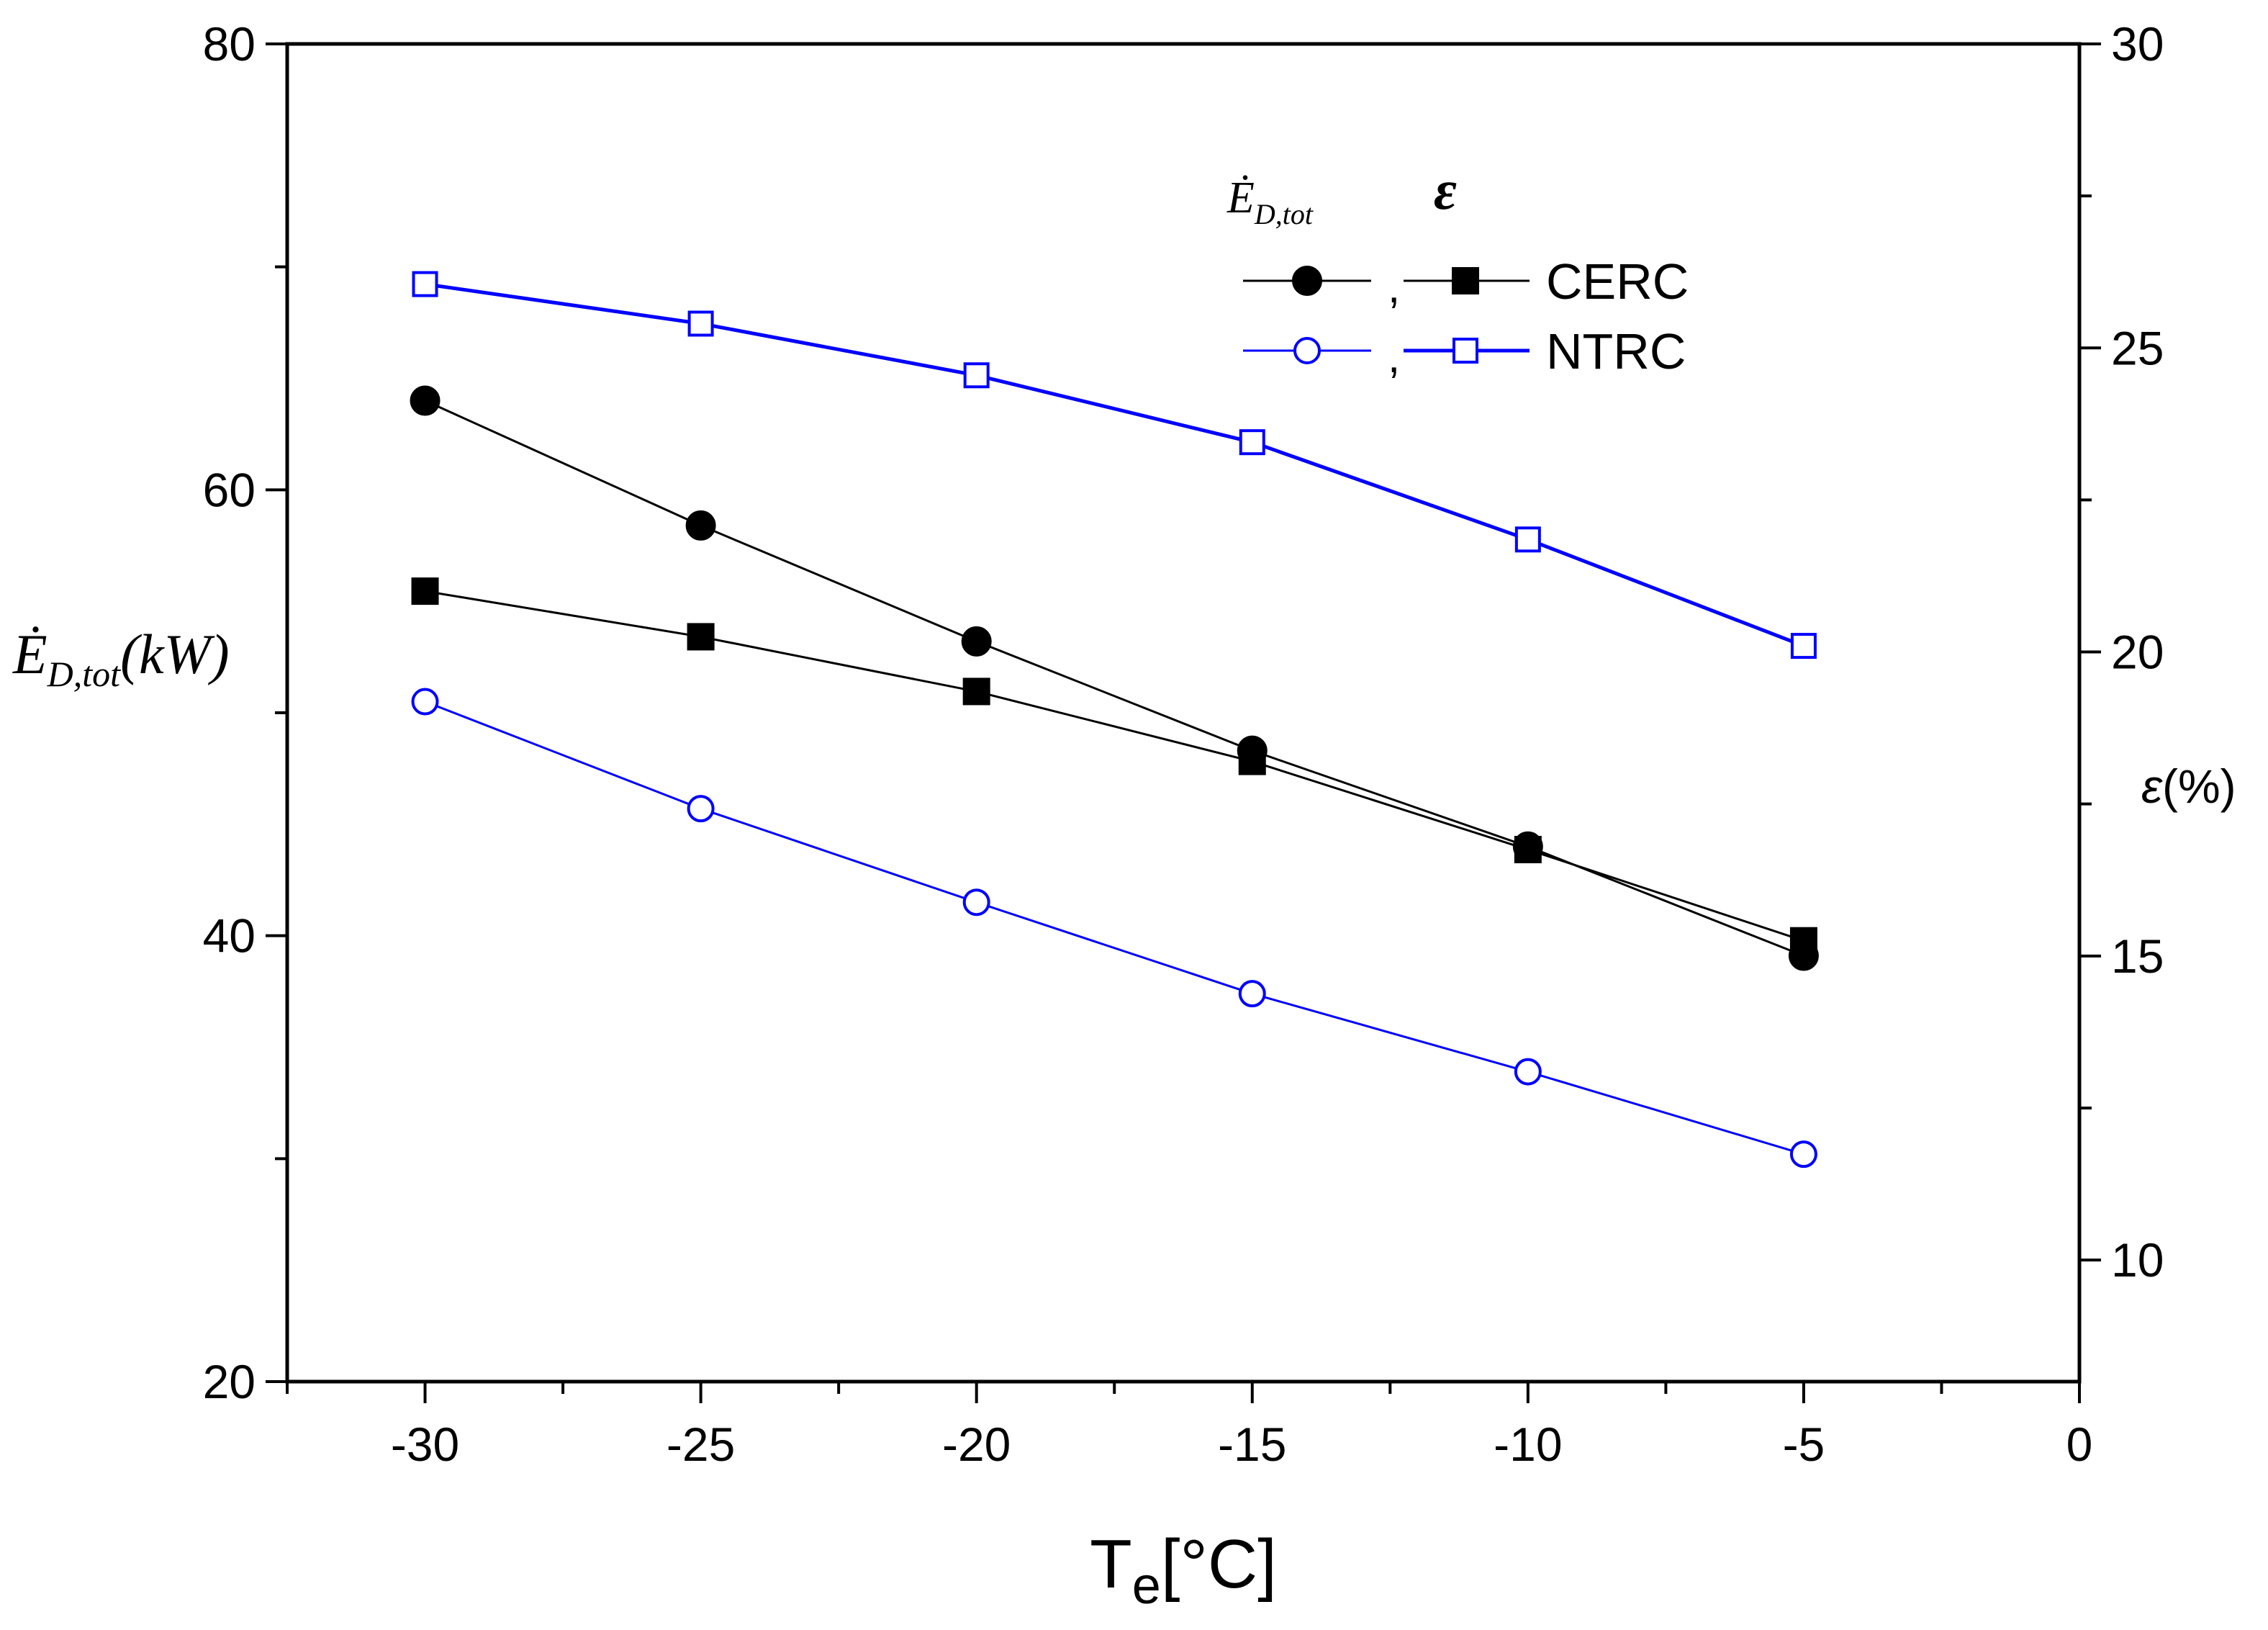  What do you see at coordinates (1219, 1564) in the screenshot?
I see `x-axis-title-rest: [°C]` at bounding box center [1219, 1564].